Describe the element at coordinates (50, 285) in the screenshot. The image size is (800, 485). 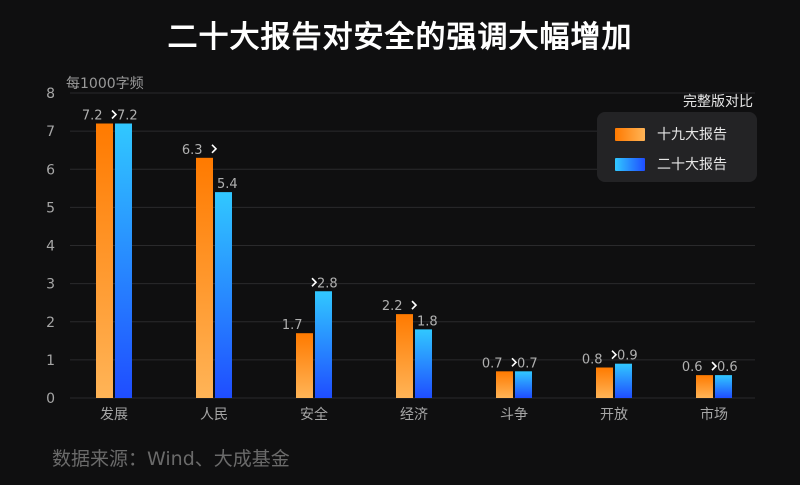
I see `y-tick-label: 3` at that location.